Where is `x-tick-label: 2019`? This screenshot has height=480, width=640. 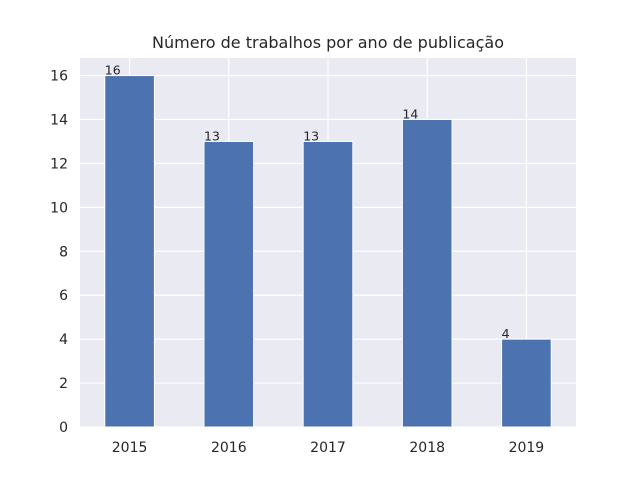 x-tick-label: 2019 is located at coordinates (527, 448).